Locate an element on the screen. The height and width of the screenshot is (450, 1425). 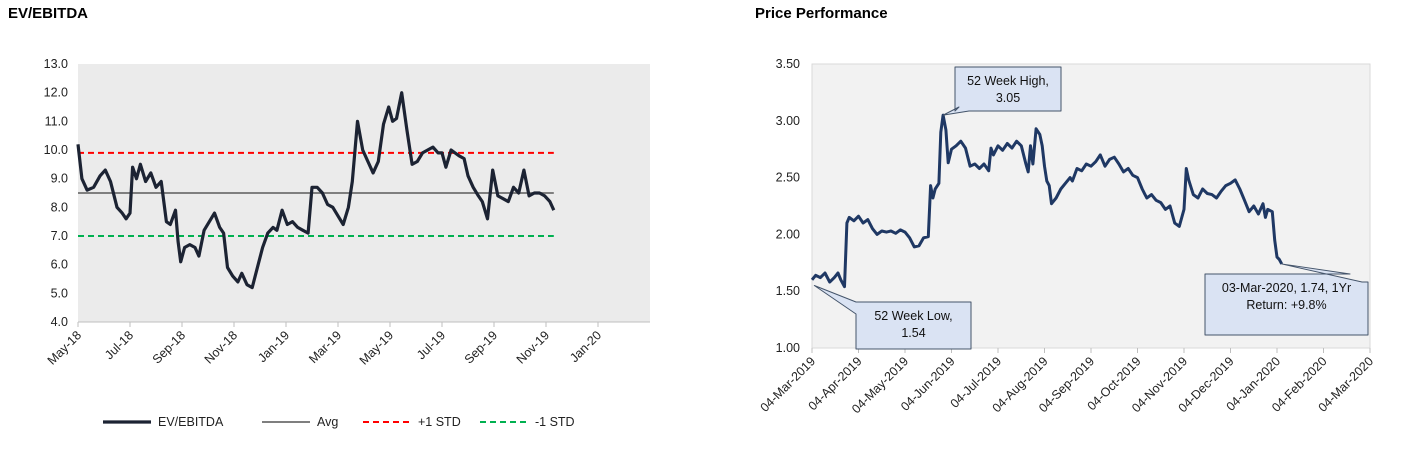
series-line-ev-ebitda is located at coordinates (316, 190).